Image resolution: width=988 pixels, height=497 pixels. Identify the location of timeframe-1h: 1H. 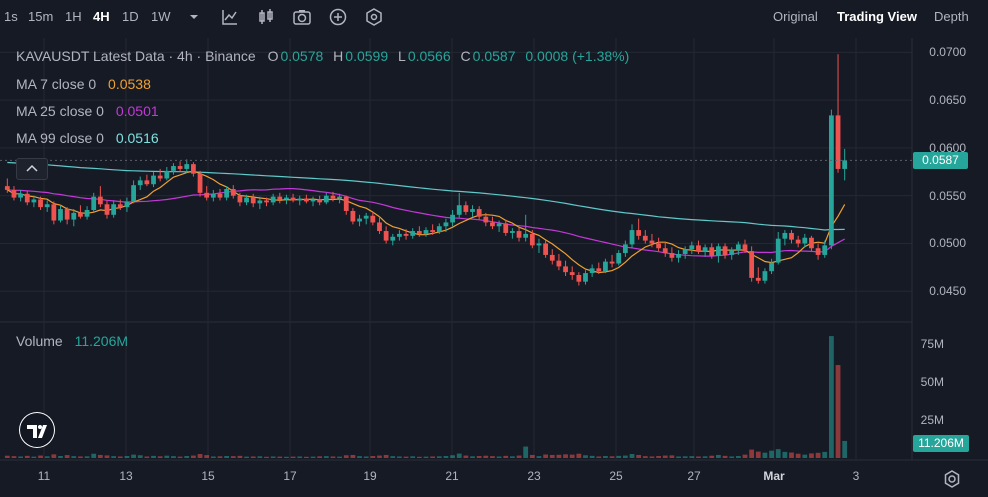
(73, 16).